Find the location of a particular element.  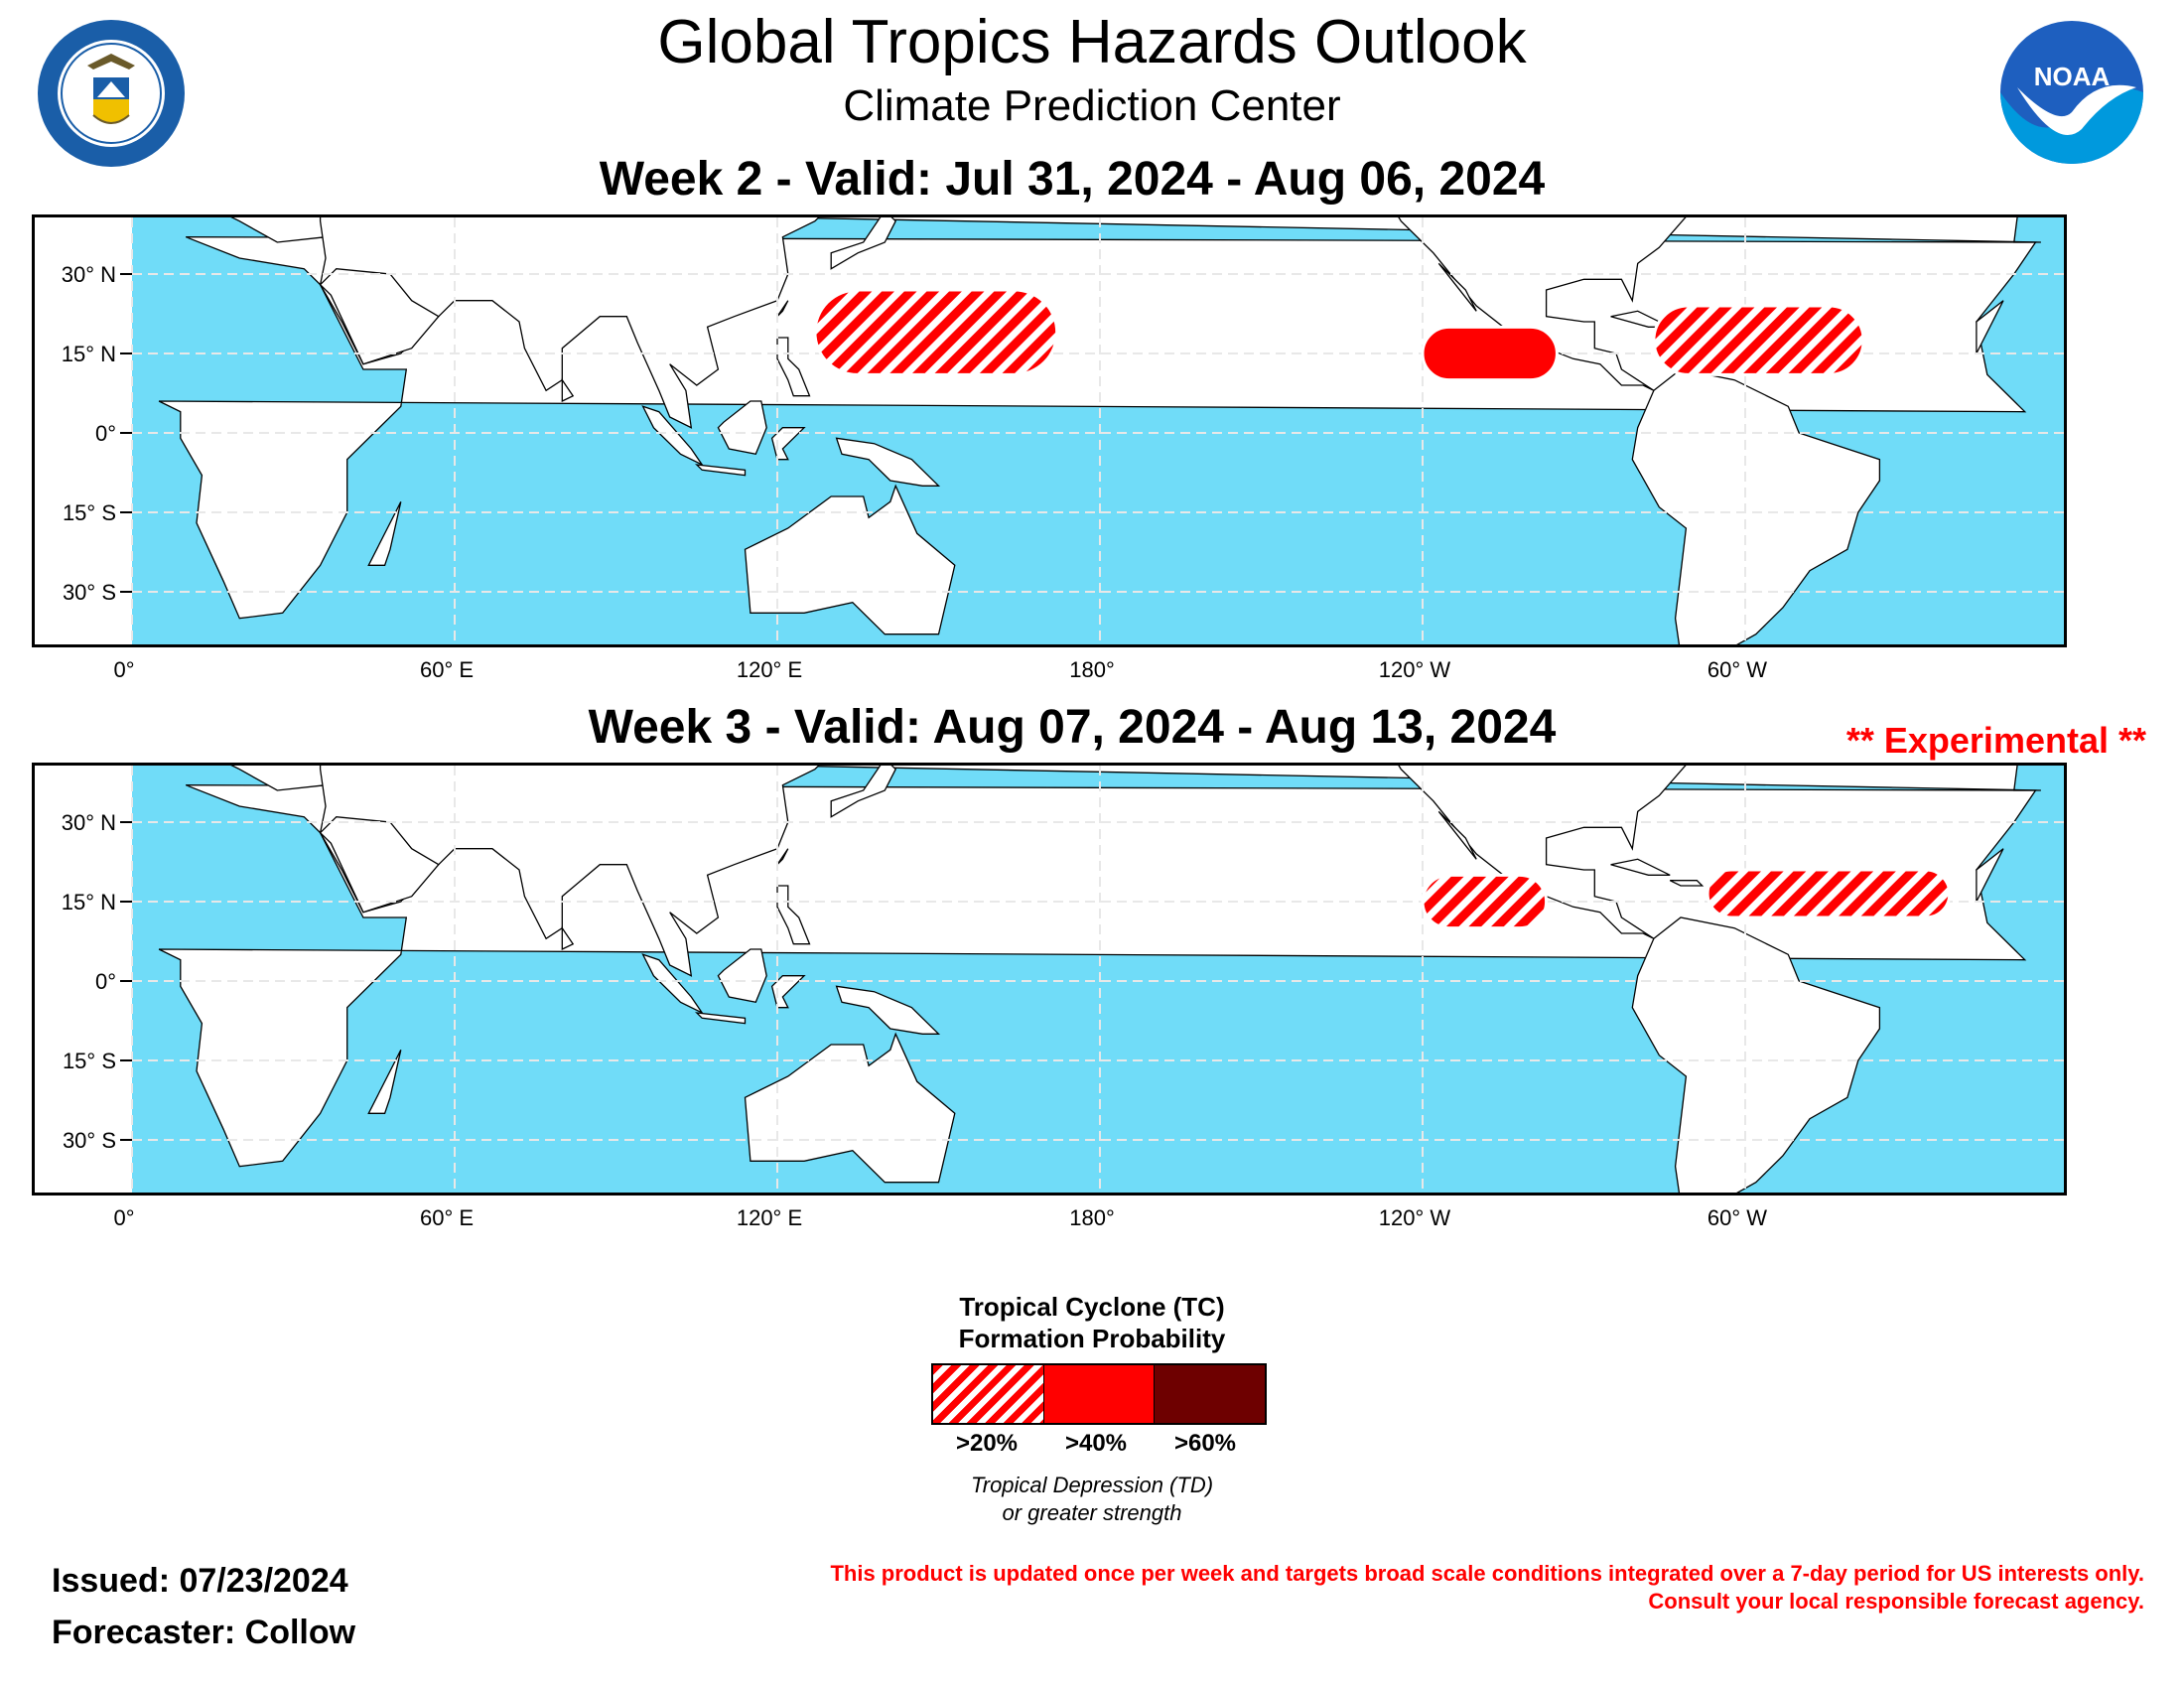

legend-label-60: >60% is located at coordinates (1205, 1443).